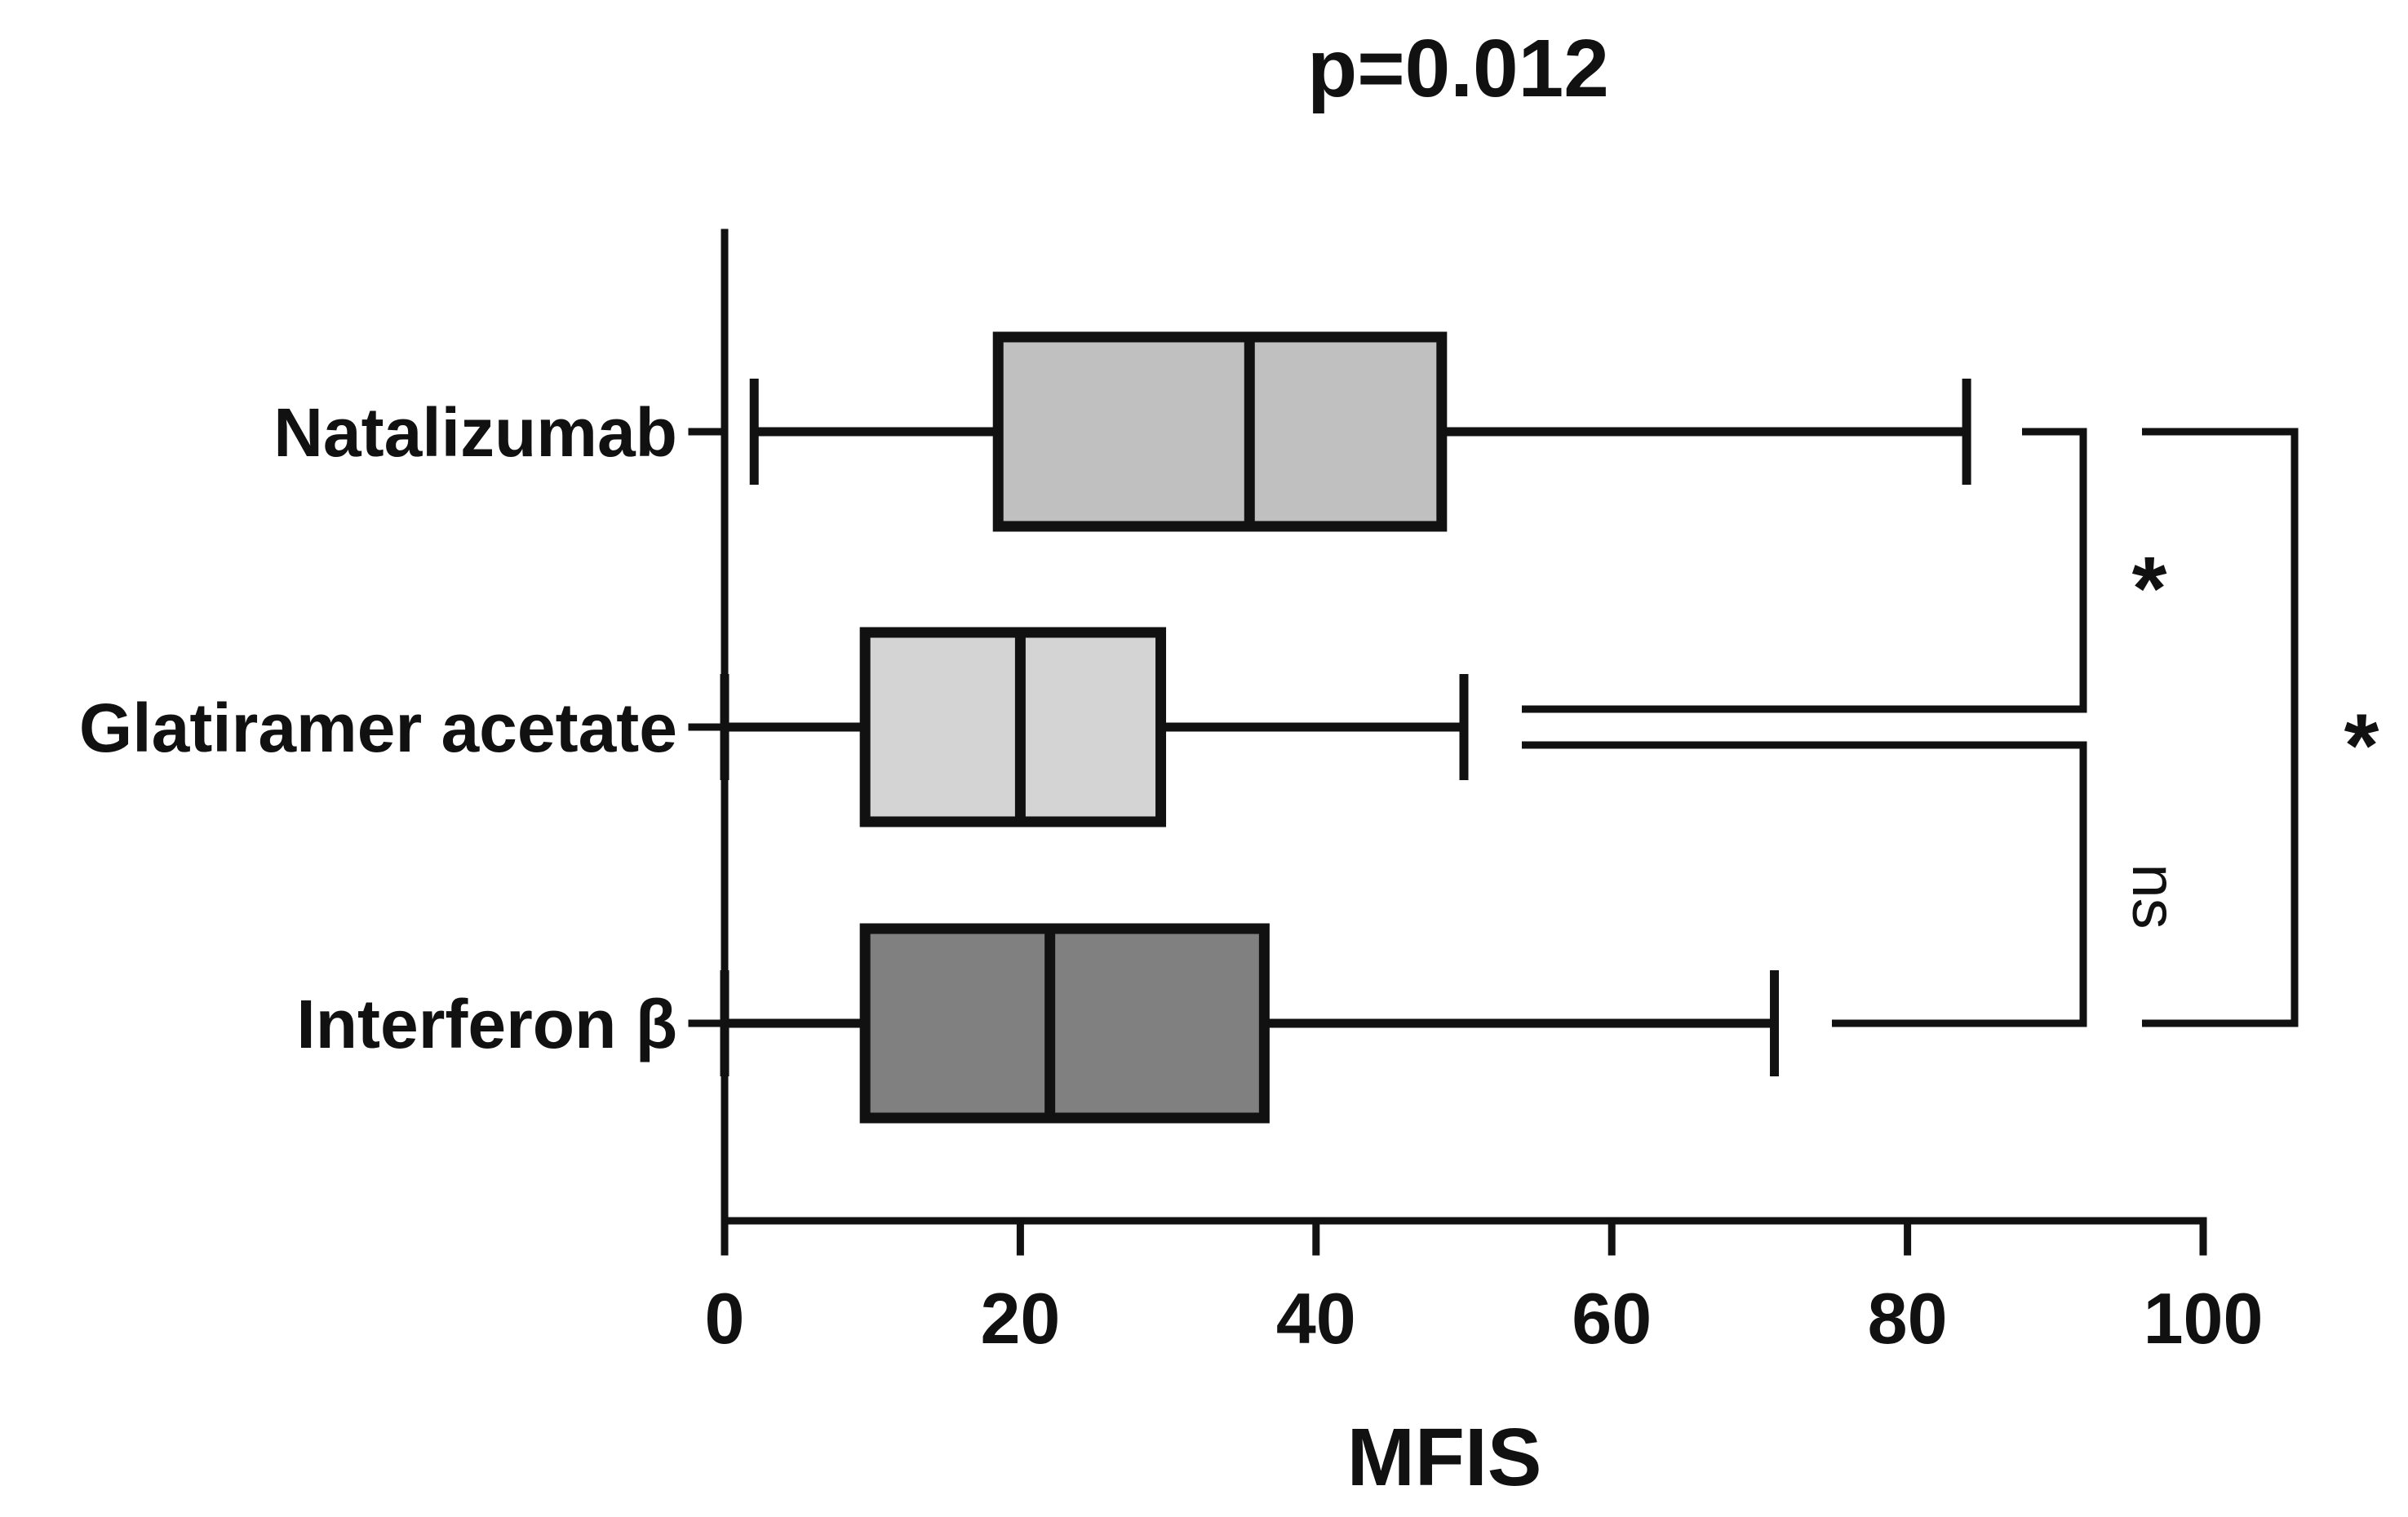 This screenshot has height=1517, width=2408. I want to click on significance-label-natalizumab-glatiramer: *, so click(2149, 589).